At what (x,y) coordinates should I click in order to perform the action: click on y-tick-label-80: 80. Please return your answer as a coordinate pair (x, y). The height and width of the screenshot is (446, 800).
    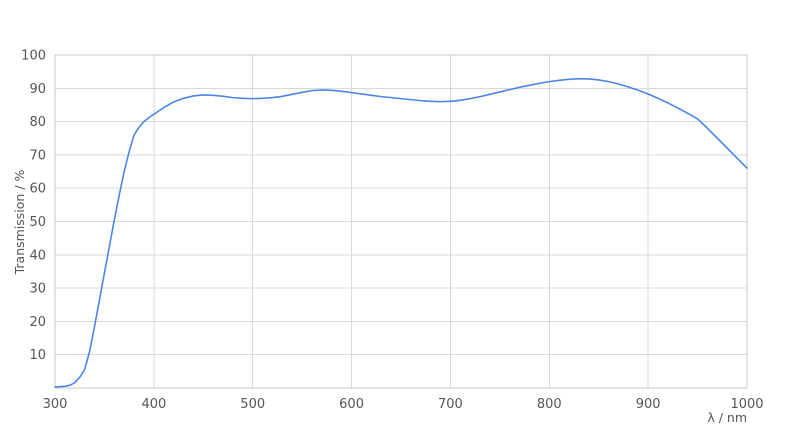
    Looking at the image, I should click on (37, 122).